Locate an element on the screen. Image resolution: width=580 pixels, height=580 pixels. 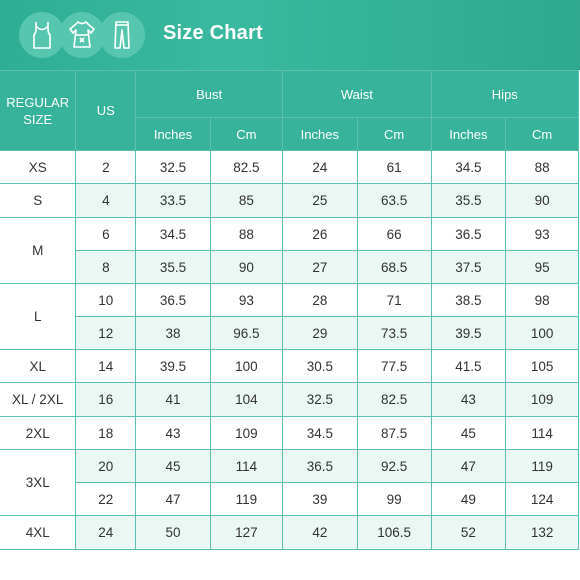
subheader-hips-inches: Inches is located at coordinates (468, 134).